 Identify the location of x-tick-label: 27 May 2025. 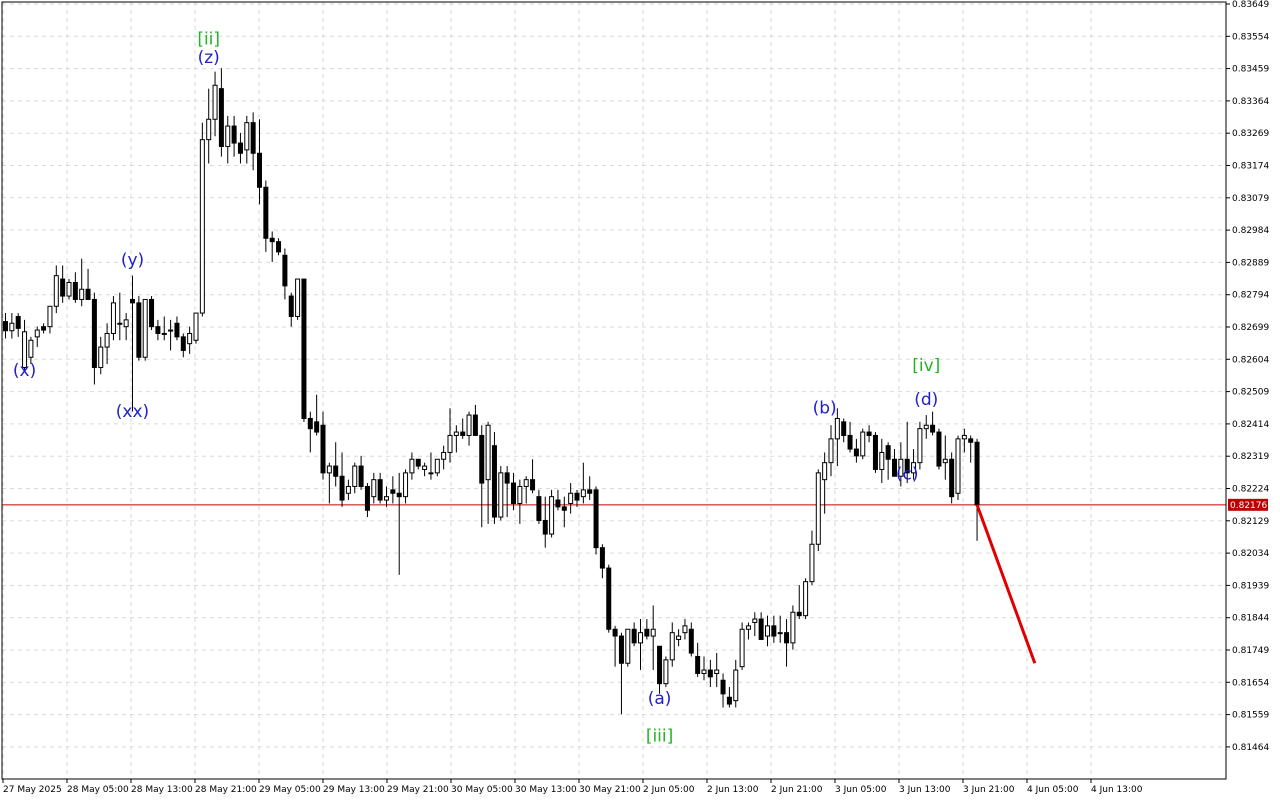
(32, 790).